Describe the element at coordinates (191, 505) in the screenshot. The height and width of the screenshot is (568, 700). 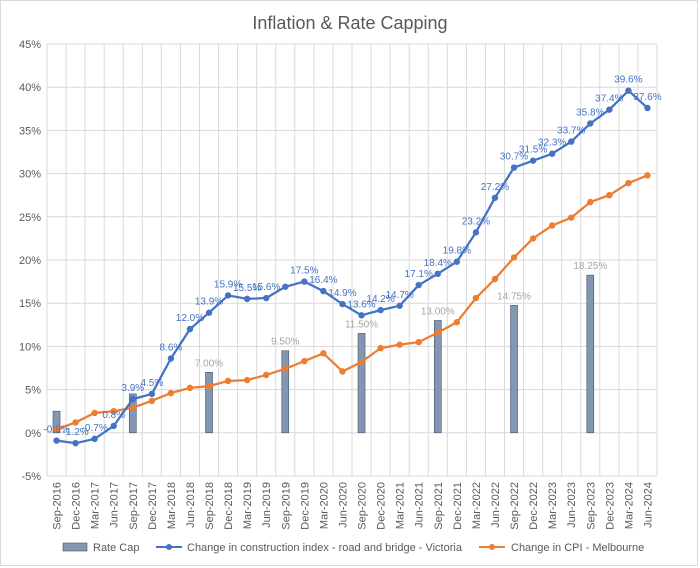
I see `x-tick-label: Jun-2018` at that location.